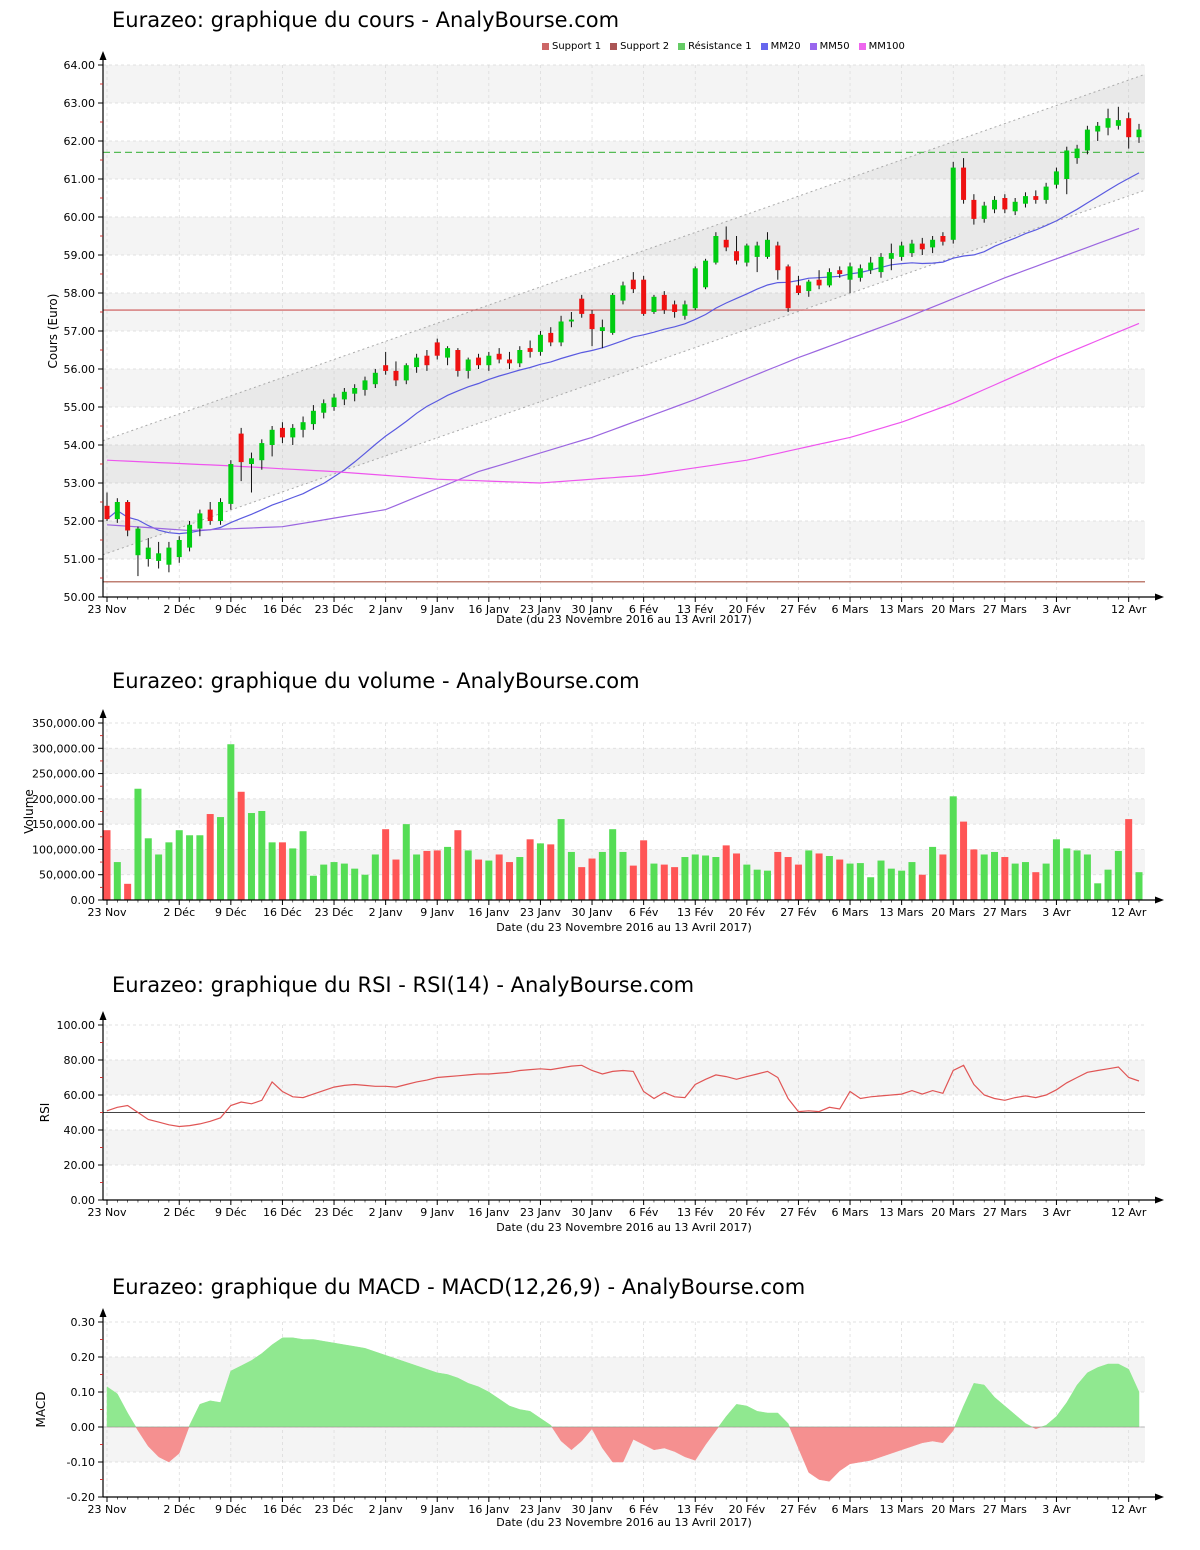 The height and width of the screenshot is (1550, 1200). Describe the element at coordinates (334, 912) in the screenshot. I see `x-tick-label: 23 Déc` at that location.